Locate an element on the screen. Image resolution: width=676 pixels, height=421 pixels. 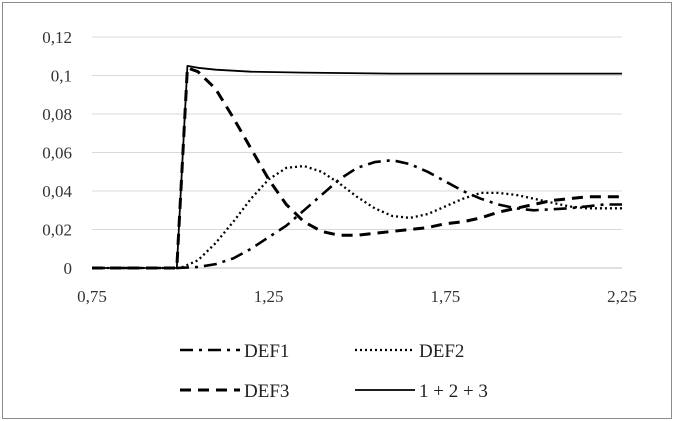
legend-label: DEF3 is located at coordinates (266, 391).